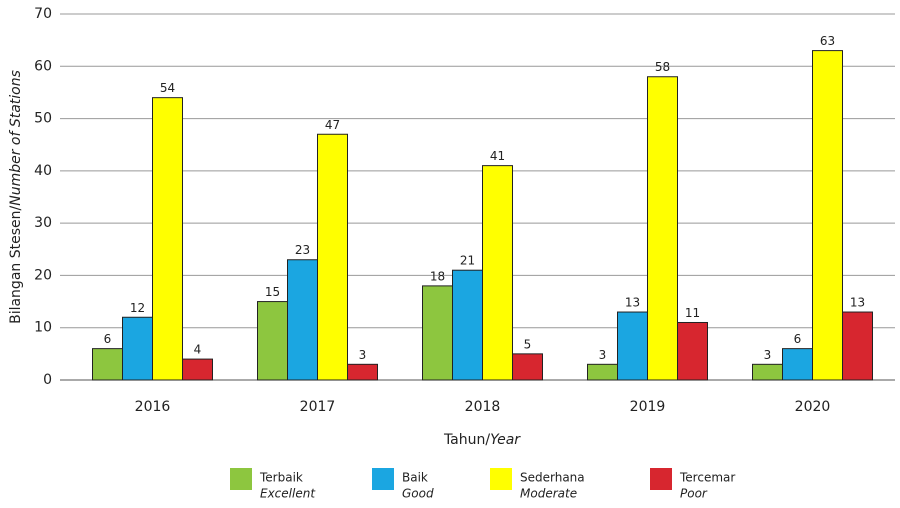 The image size is (900, 508). What do you see at coordinates (43, 14) in the screenshot?
I see `y-tick-label: 70` at bounding box center [43, 14].